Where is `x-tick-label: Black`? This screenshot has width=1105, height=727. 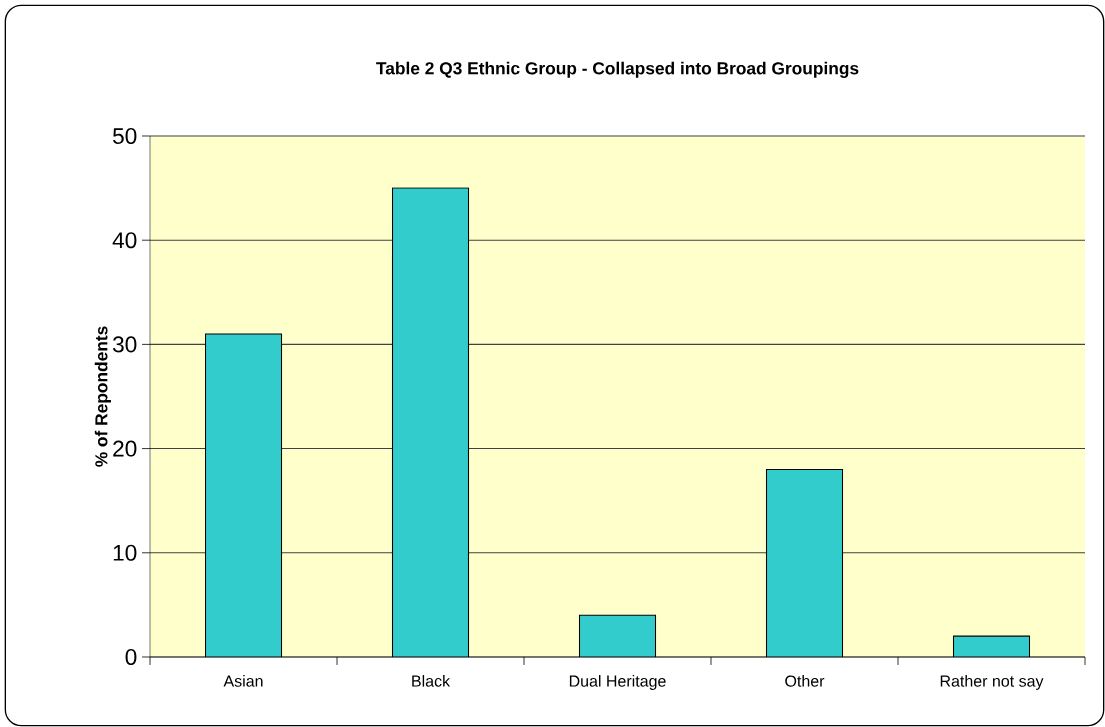
x-tick-label: Black is located at coordinates (431, 681).